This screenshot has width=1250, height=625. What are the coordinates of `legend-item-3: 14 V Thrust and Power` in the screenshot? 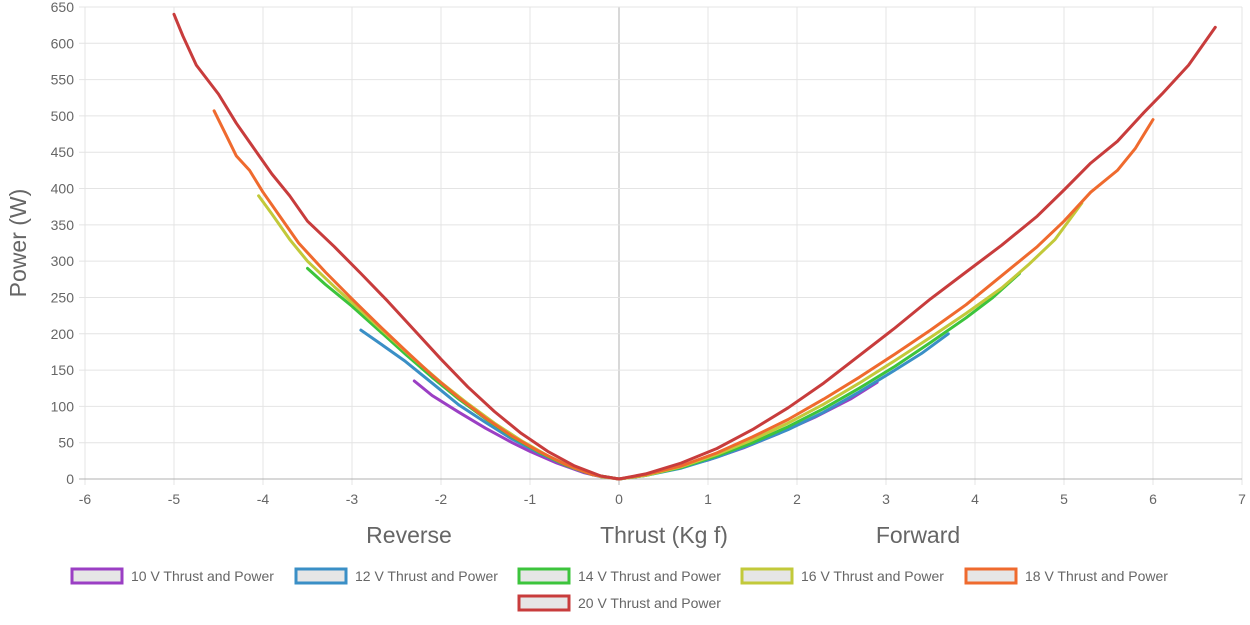 It's located at (619, 576).